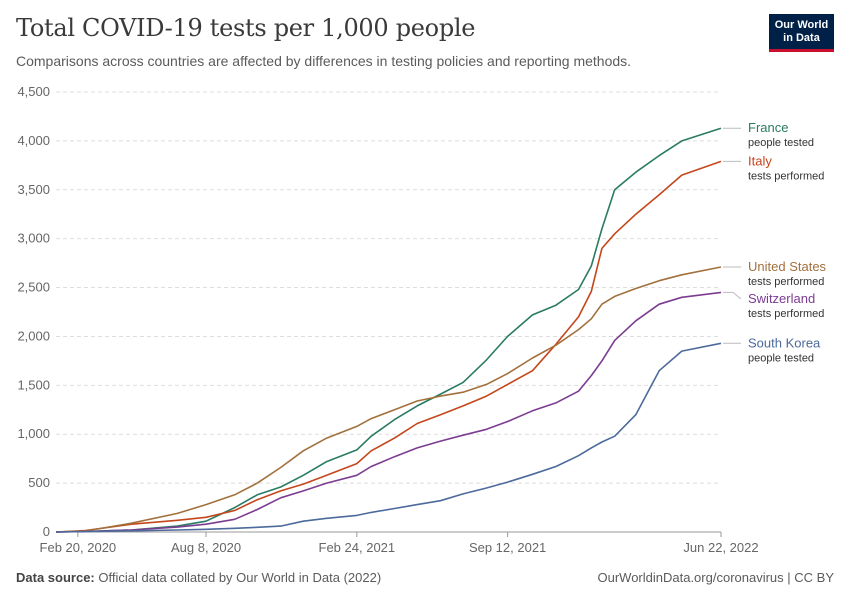 Image resolution: width=850 pixels, height=600 pixels. What do you see at coordinates (760, 160) in the screenshot?
I see `series-label-italy: Italy` at bounding box center [760, 160].